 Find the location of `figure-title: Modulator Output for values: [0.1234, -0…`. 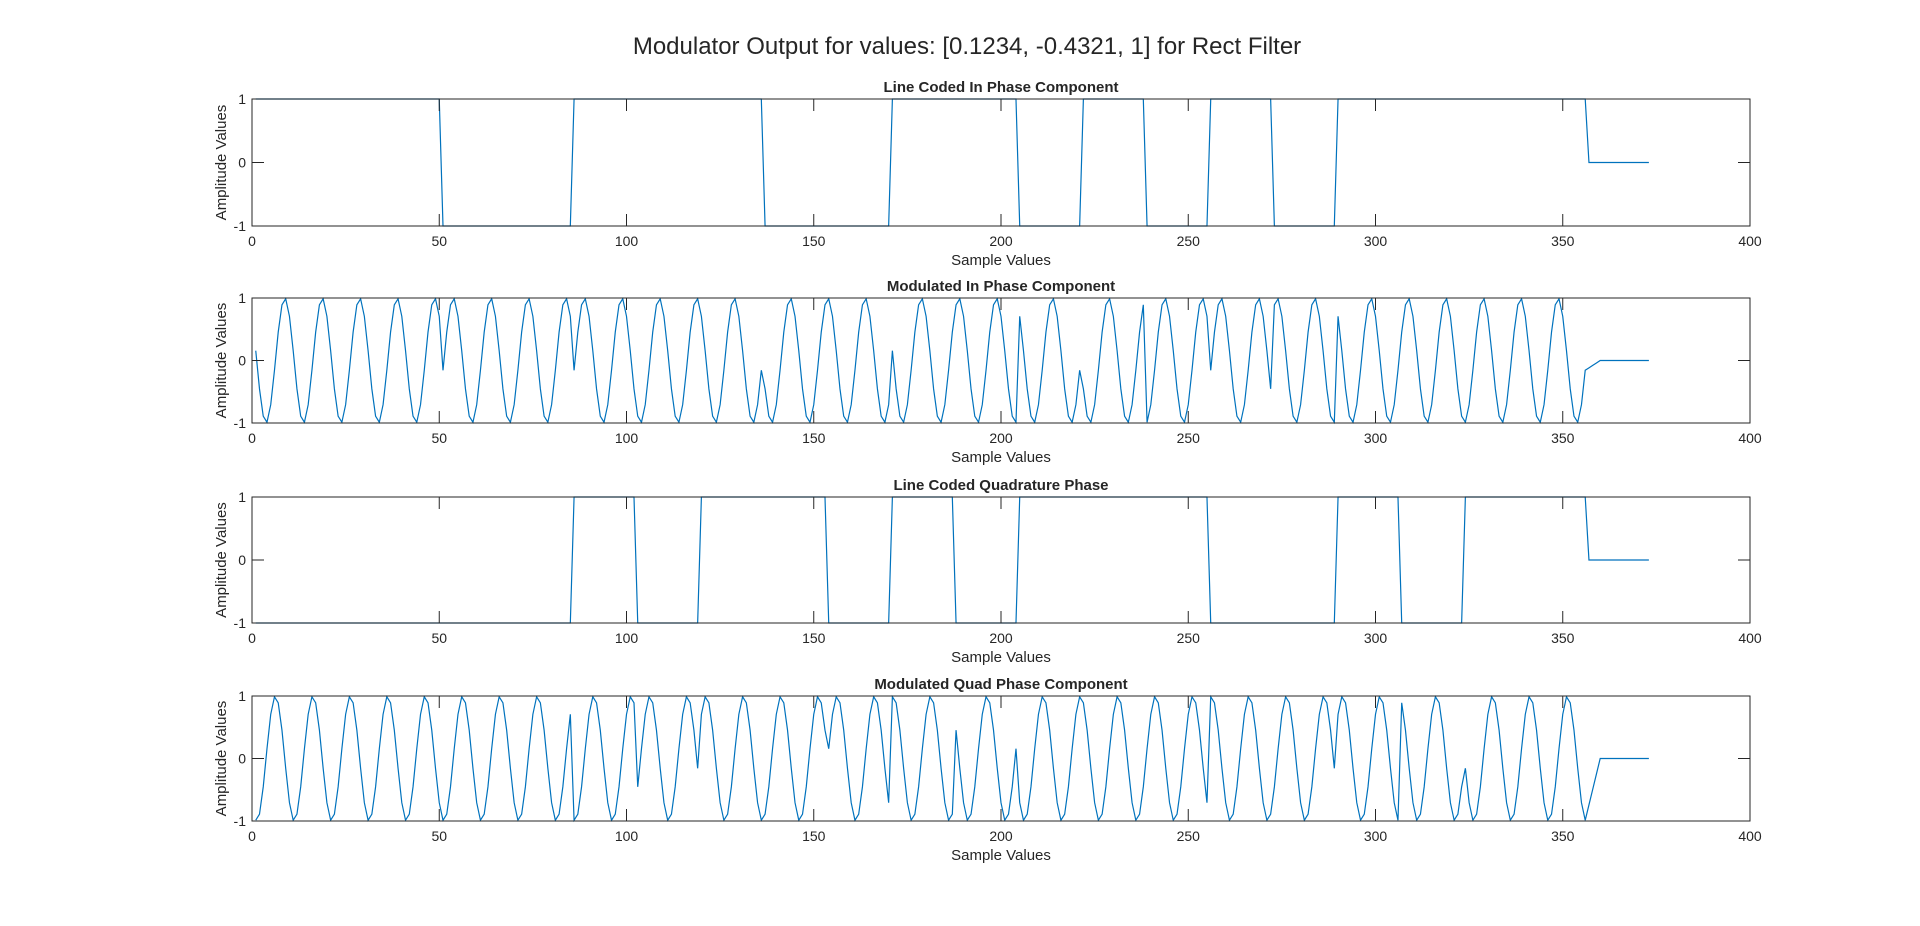

figure-title: Modulator Output for values: [0.1234, -0… is located at coordinates (967, 46).